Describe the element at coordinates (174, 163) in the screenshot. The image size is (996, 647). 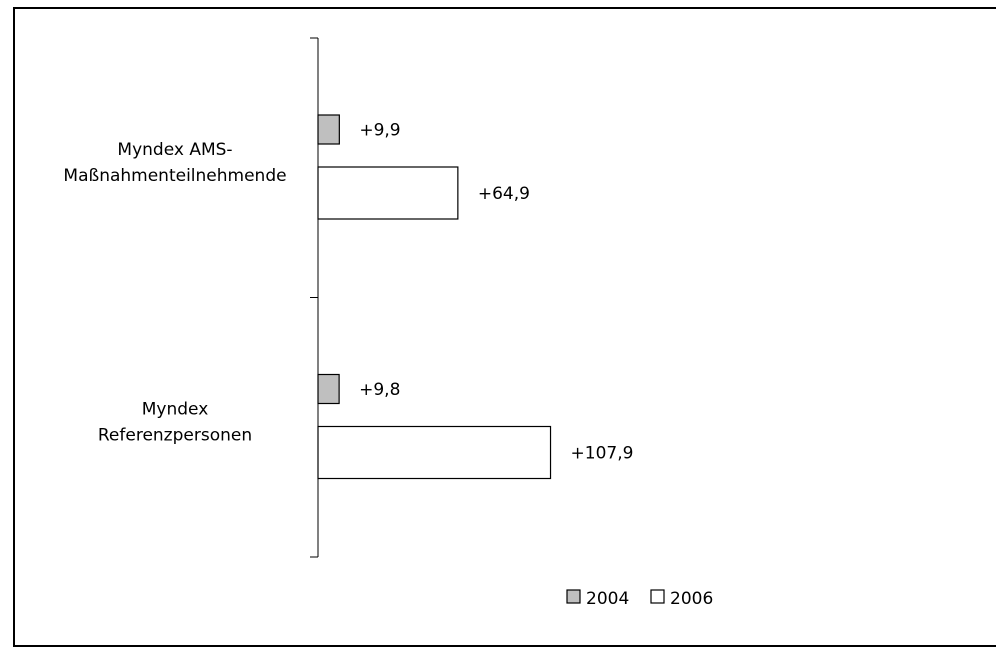
I see `category-label: Myndex AMS-Maßnahmenteilnehmende` at that location.